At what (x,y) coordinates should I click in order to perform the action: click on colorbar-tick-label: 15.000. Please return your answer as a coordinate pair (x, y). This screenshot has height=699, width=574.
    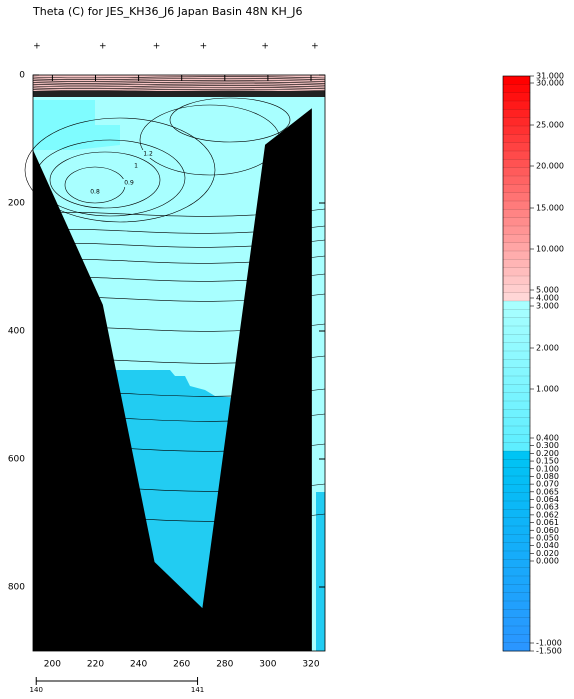
    Looking at the image, I should click on (550, 208).